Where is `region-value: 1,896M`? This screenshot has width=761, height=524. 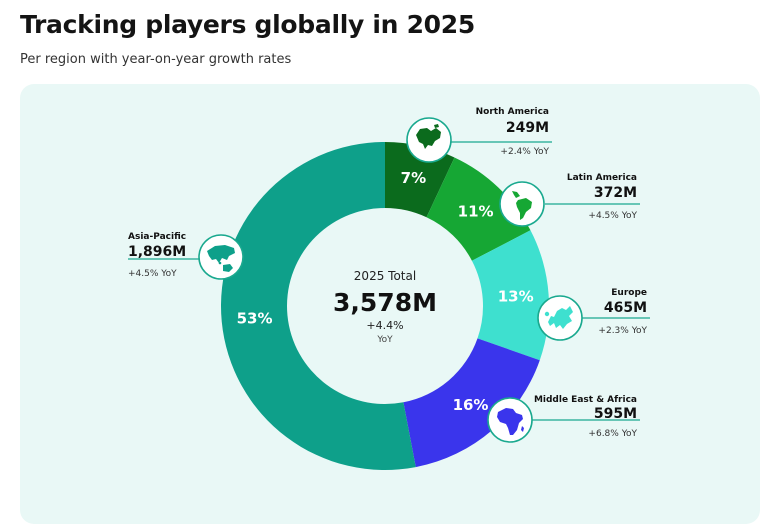
region-value: 1,896M is located at coordinates (157, 252).